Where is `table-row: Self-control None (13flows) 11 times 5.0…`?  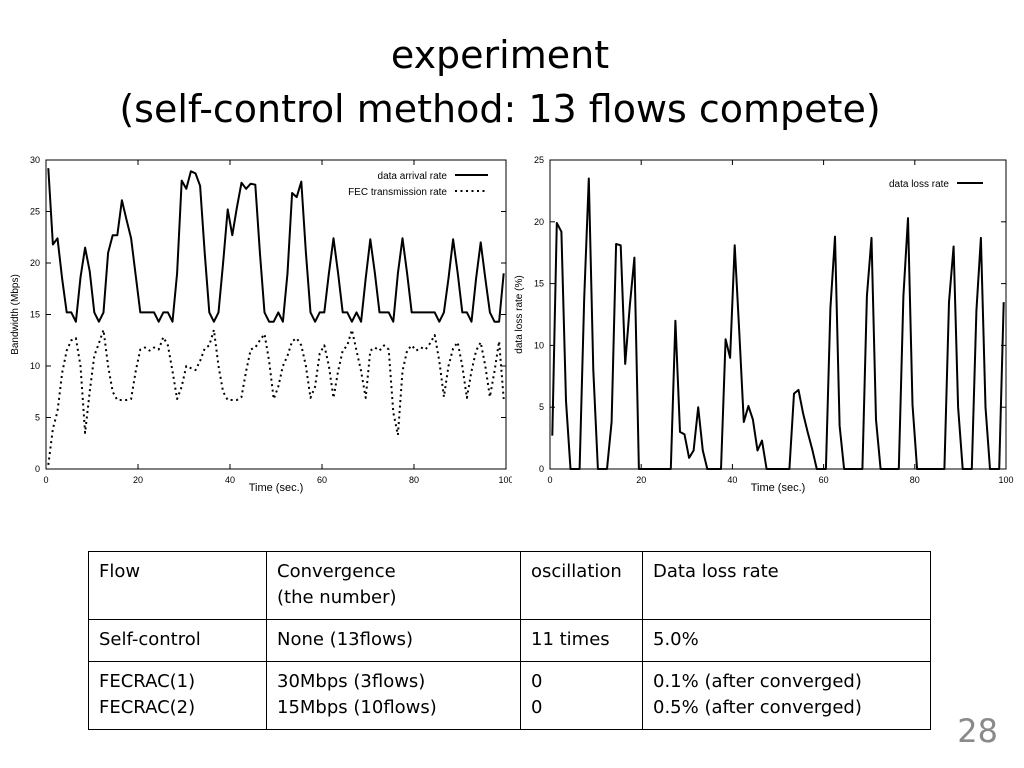 table-row: Self-control None (13flows) 11 times 5.0… is located at coordinates (509, 640).